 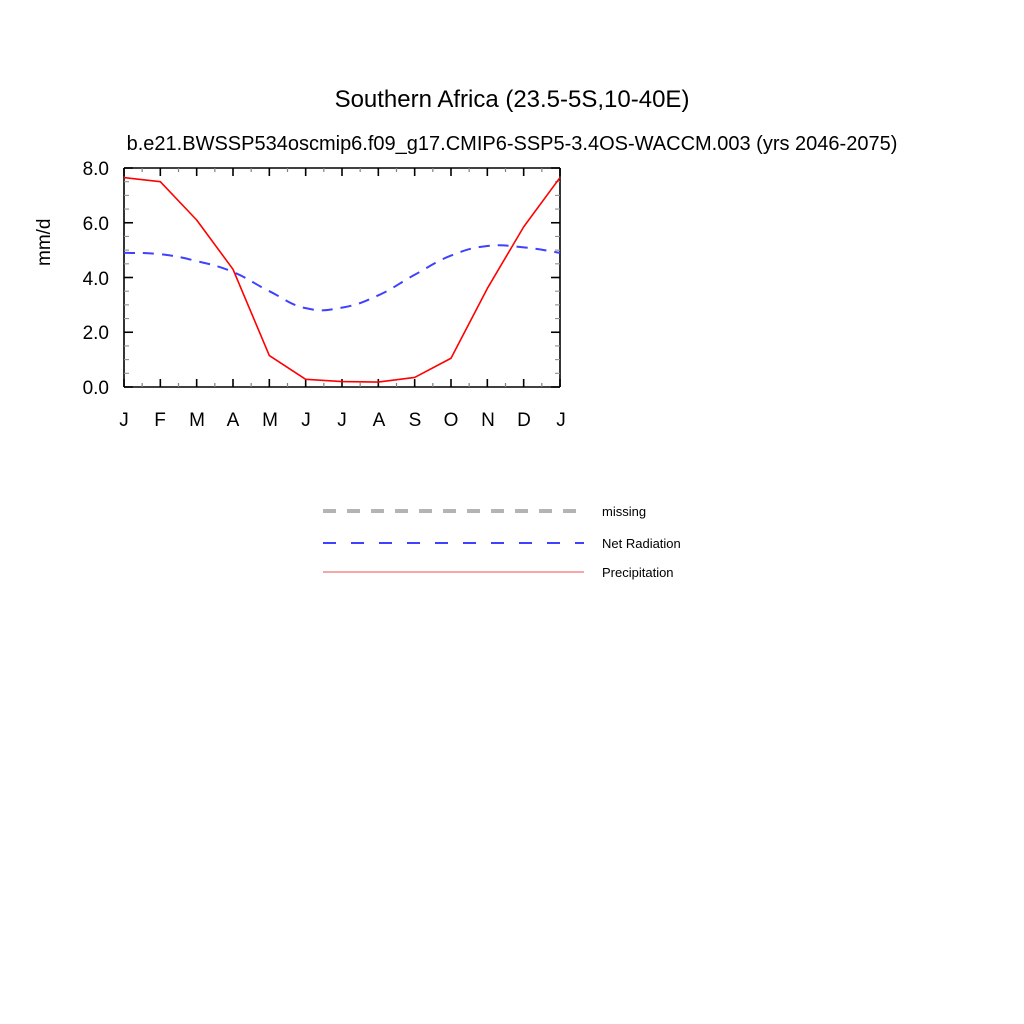 What do you see at coordinates (488, 420) in the screenshot?
I see `x-tick-label-10: N` at bounding box center [488, 420].